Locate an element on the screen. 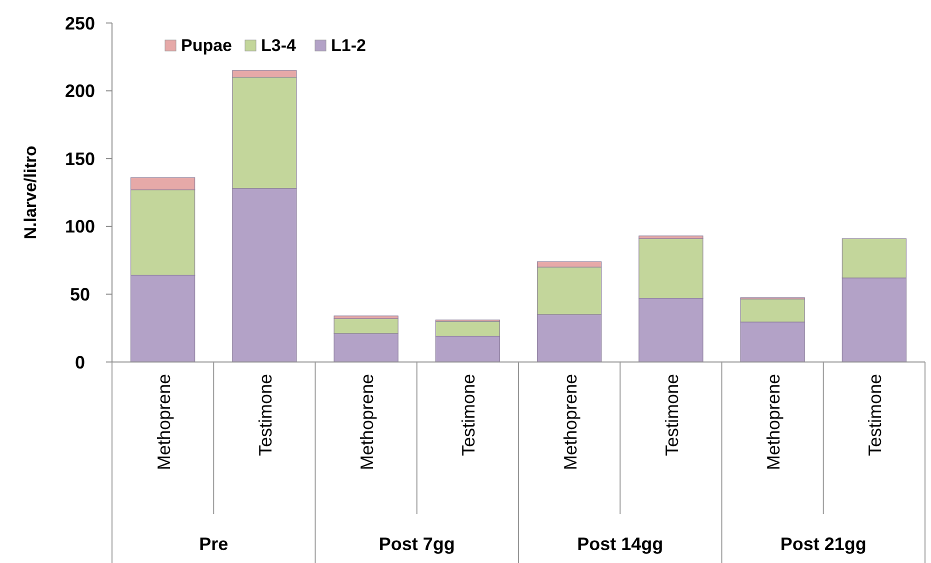 The image size is (931, 563). text: Post 21gg is located at coordinates (823, 544).